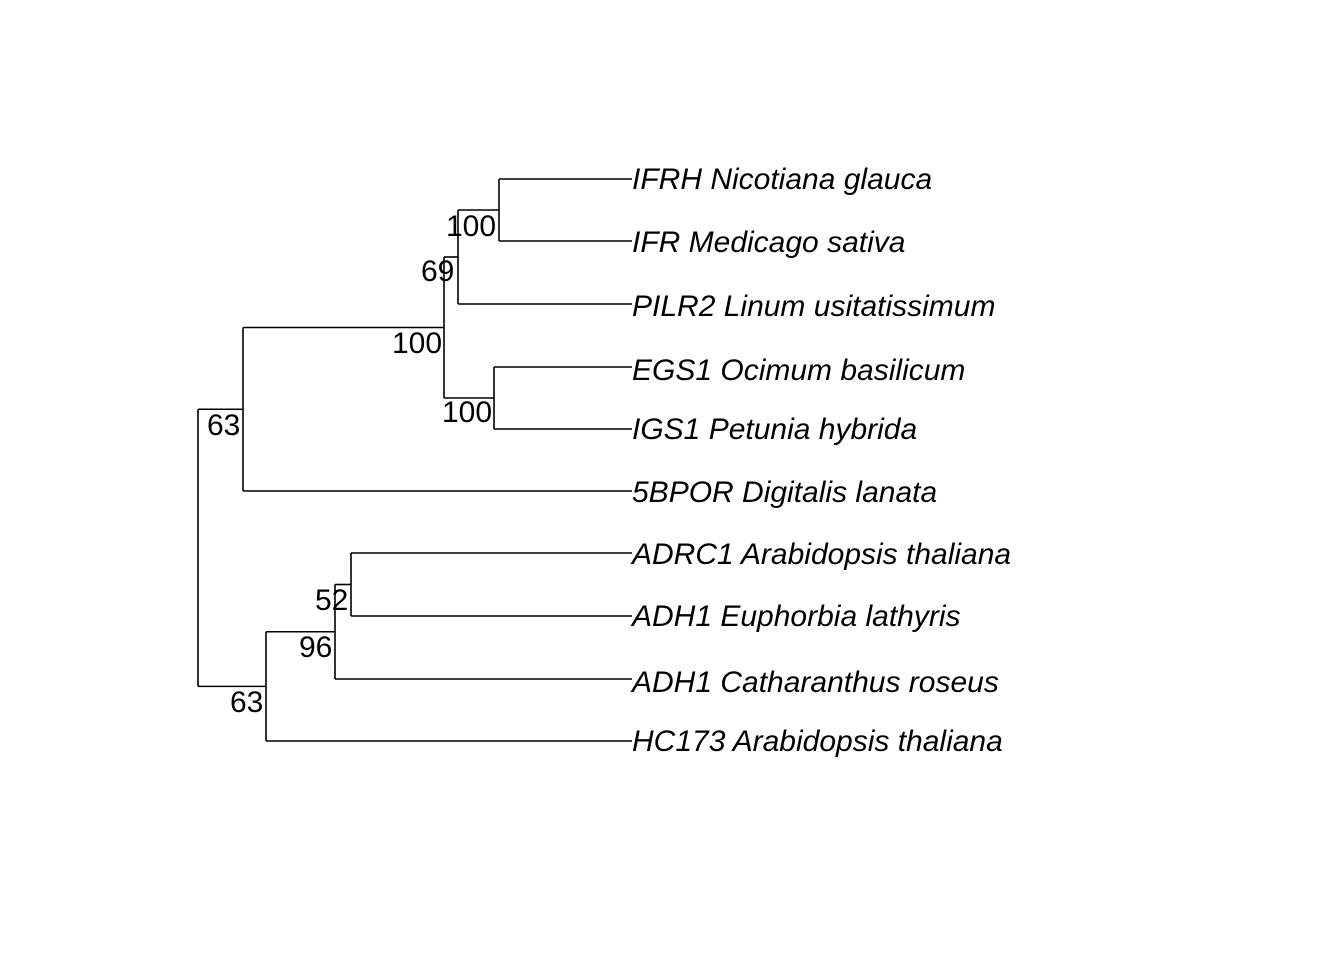 This screenshot has height=960, width=1344. Describe the element at coordinates (782, 179) in the screenshot. I see `tip-label-ifrh-nicotiana-glauca: IFRH Nicotiana glauca` at that location.